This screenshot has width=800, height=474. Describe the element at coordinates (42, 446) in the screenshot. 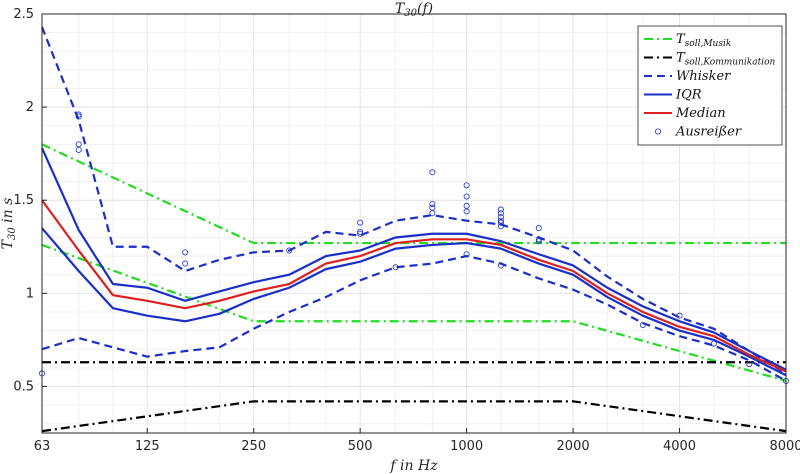

I see `x-tick-label: 63` at that location.